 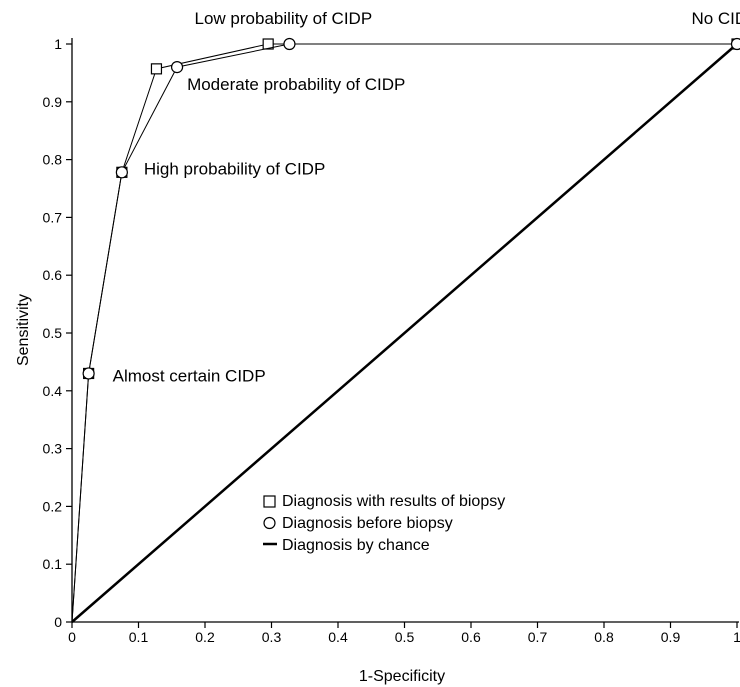 What do you see at coordinates (471, 637) in the screenshot?
I see `x-tick-label: 0.6` at bounding box center [471, 637].